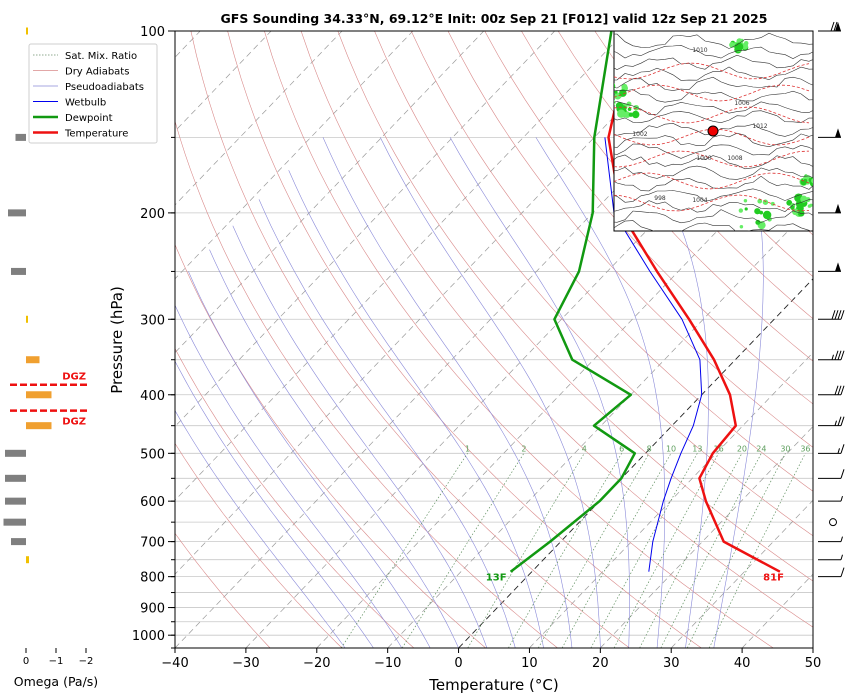 The image size is (853, 696). Describe the element at coordinates (671, 663) in the screenshot. I see `x-tick-label: 30` at that location.